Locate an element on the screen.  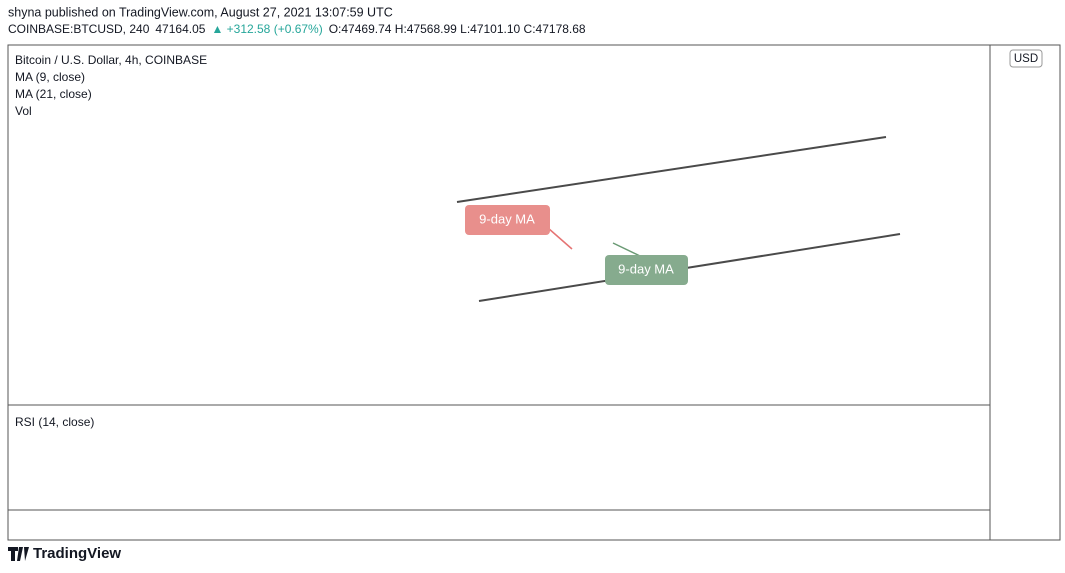
currency: USD is located at coordinates (1026, 59).